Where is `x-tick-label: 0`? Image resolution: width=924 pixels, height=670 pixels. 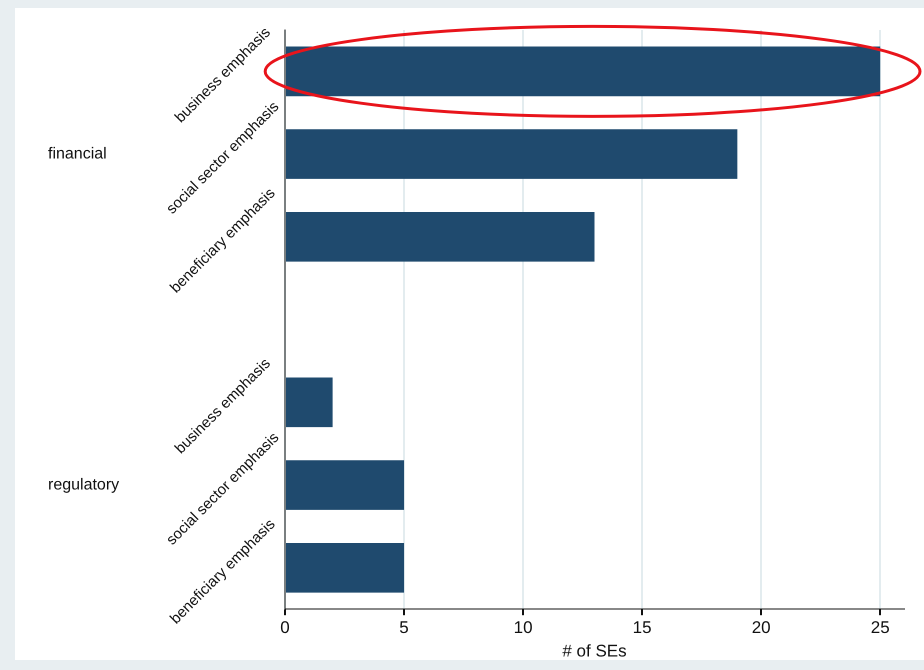 x-tick-label: 0 is located at coordinates (285, 628).